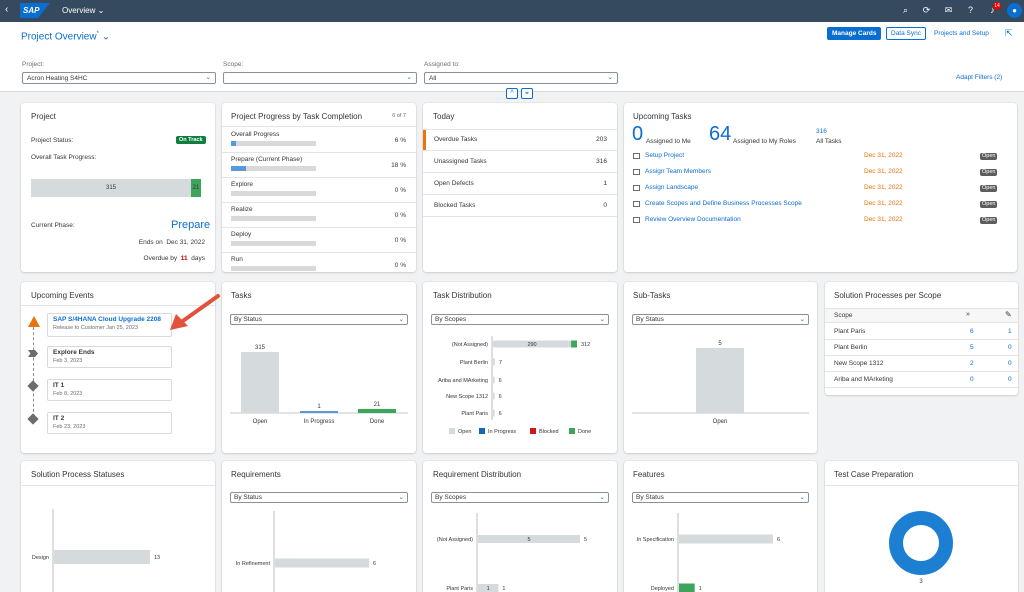 Image resolution: width=1024 pixels, height=592 pixels. I want to click on page-title-variant: Project Overview* ⌄, so click(65, 36).